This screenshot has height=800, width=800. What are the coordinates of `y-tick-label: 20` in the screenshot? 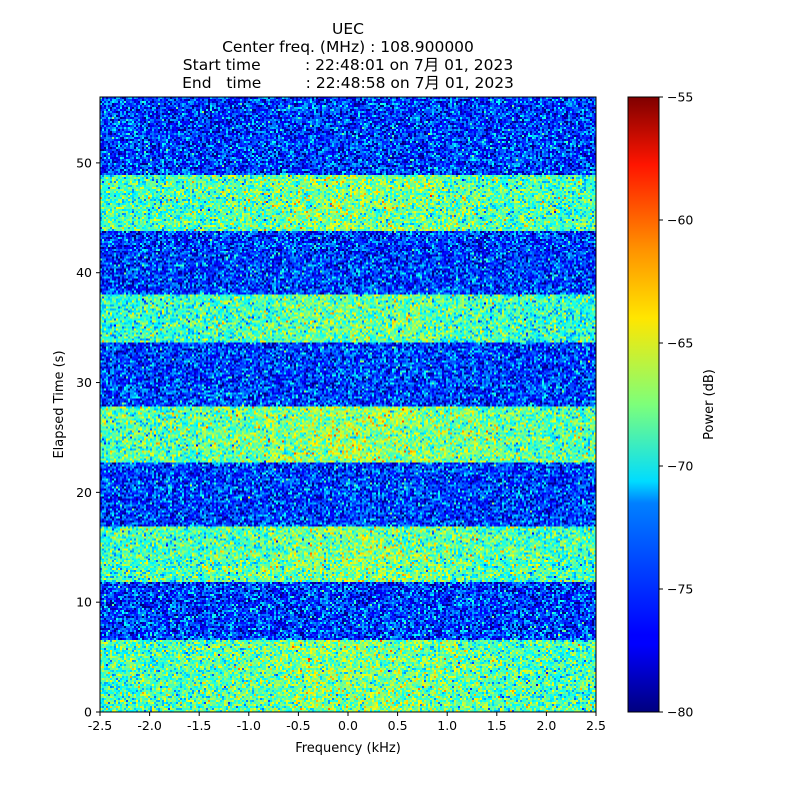 It's located at (84, 492).